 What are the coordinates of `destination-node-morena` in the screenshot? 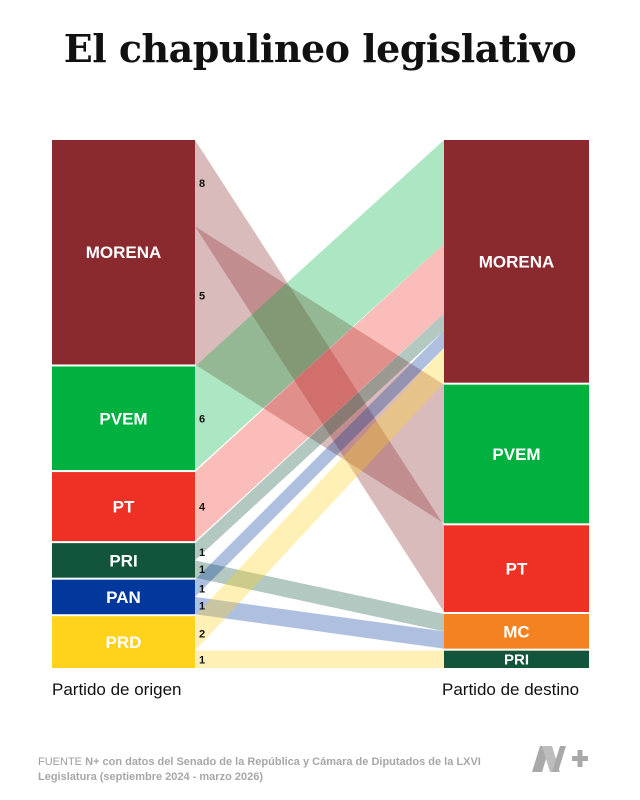 It's located at (516, 261).